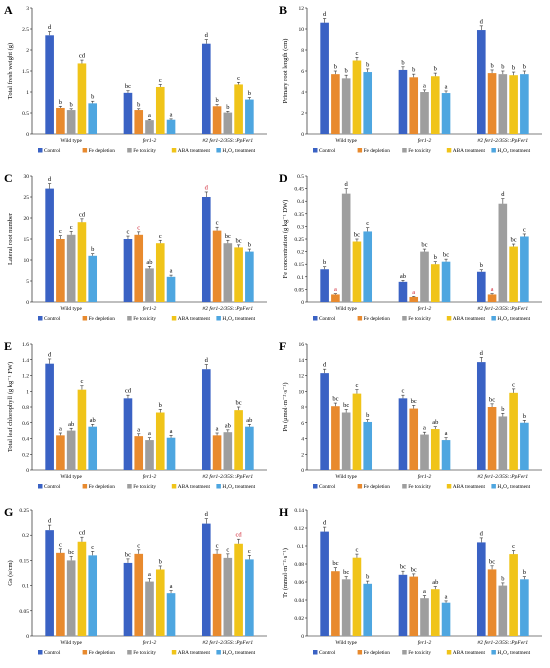 The image size is (550, 668). What do you see at coordinates (10, 407) in the screenshot?
I see `y-axis-label: Total leaf chlorophyll (g kg⁻¹ FW)` at bounding box center [10, 407].